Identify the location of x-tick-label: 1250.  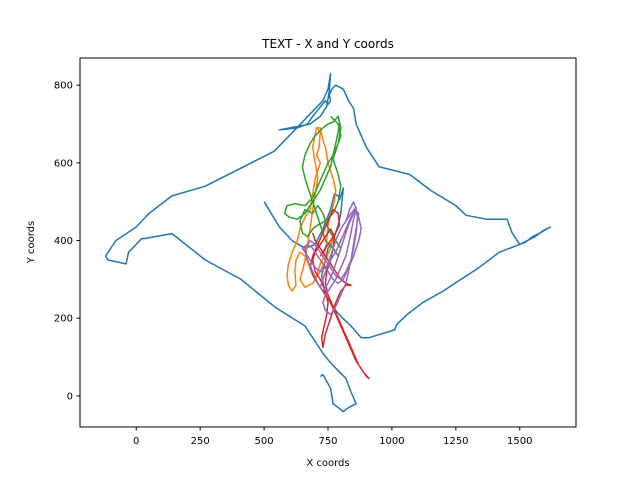
(455, 441).